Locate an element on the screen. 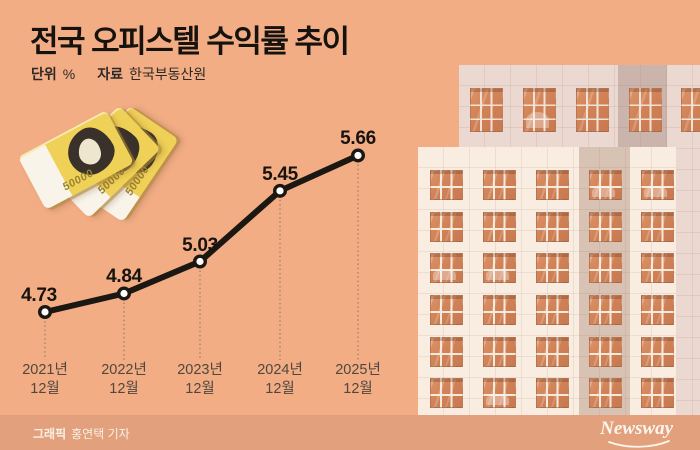 The width and height of the screenshot is (700, 450). x-axis-label: 2022년 12월 is located at coordinates (124, 379).